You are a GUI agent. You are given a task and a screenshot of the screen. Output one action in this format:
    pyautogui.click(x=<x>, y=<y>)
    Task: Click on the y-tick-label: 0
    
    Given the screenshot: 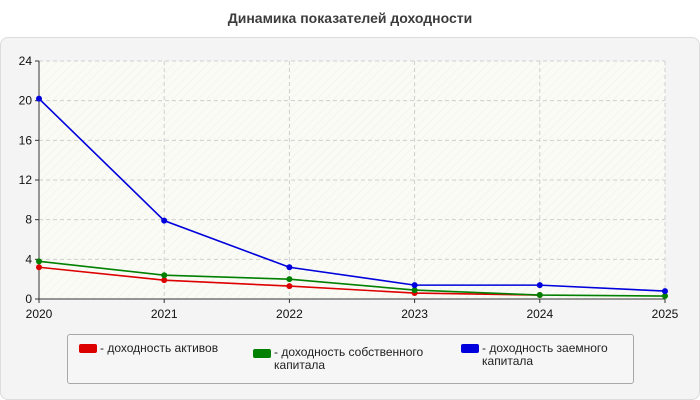 What is the action you would take?
    pyautogui.click(x=28, y=299)
    